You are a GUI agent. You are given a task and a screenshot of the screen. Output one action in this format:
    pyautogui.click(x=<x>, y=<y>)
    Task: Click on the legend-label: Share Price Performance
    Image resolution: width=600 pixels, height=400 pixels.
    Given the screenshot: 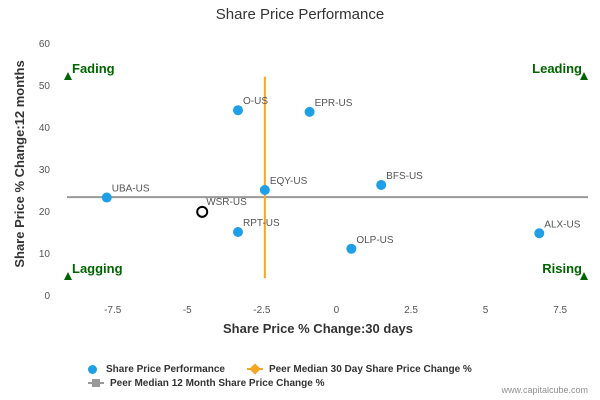 What is the action you would take?
    pyautogui.click(x=165, y=369)
    